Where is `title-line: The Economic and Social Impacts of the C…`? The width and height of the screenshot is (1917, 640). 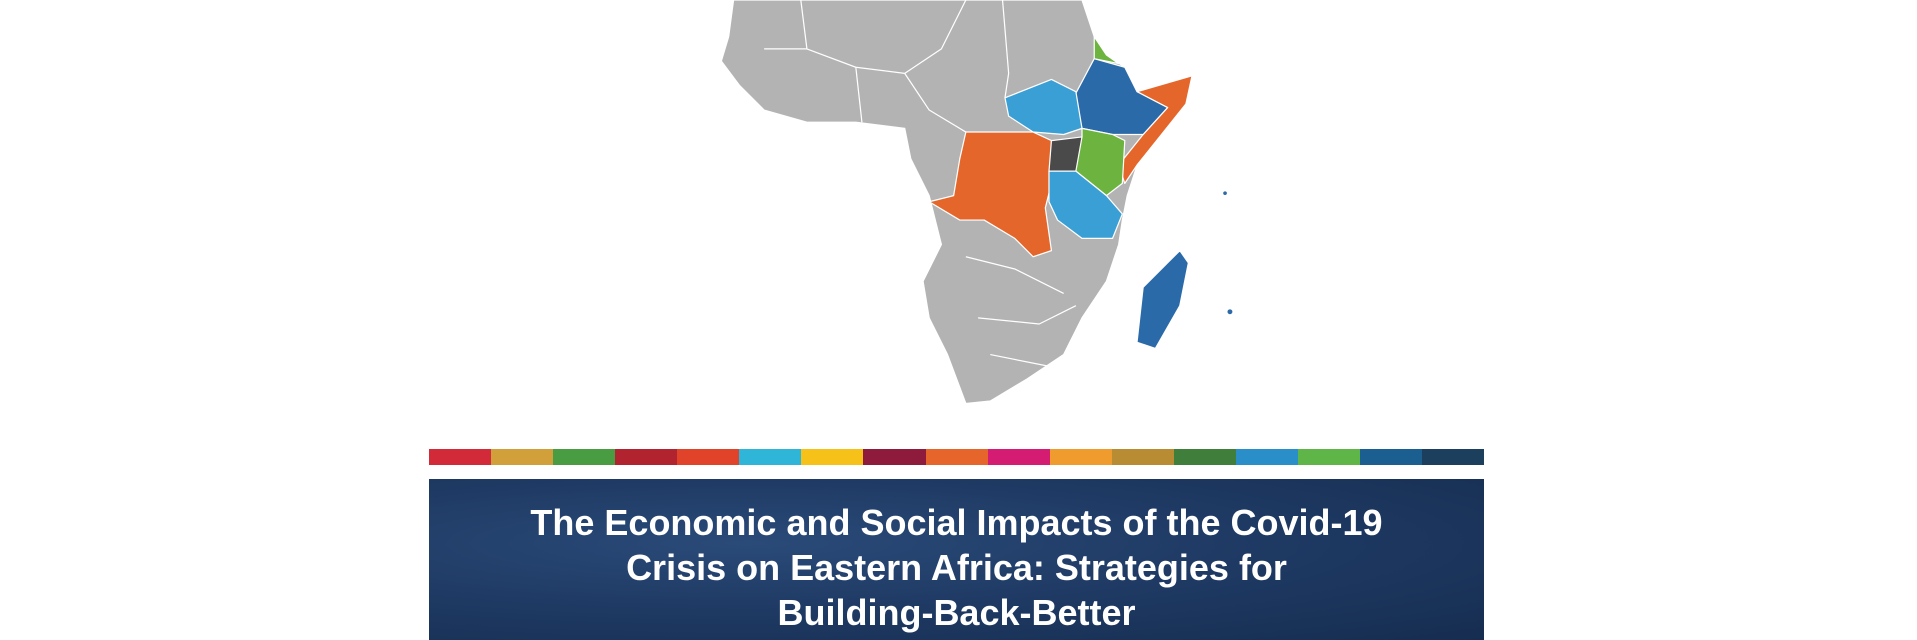
title-line: The Economic and Social Impacts of the C… is located at coordinates (956, 522).